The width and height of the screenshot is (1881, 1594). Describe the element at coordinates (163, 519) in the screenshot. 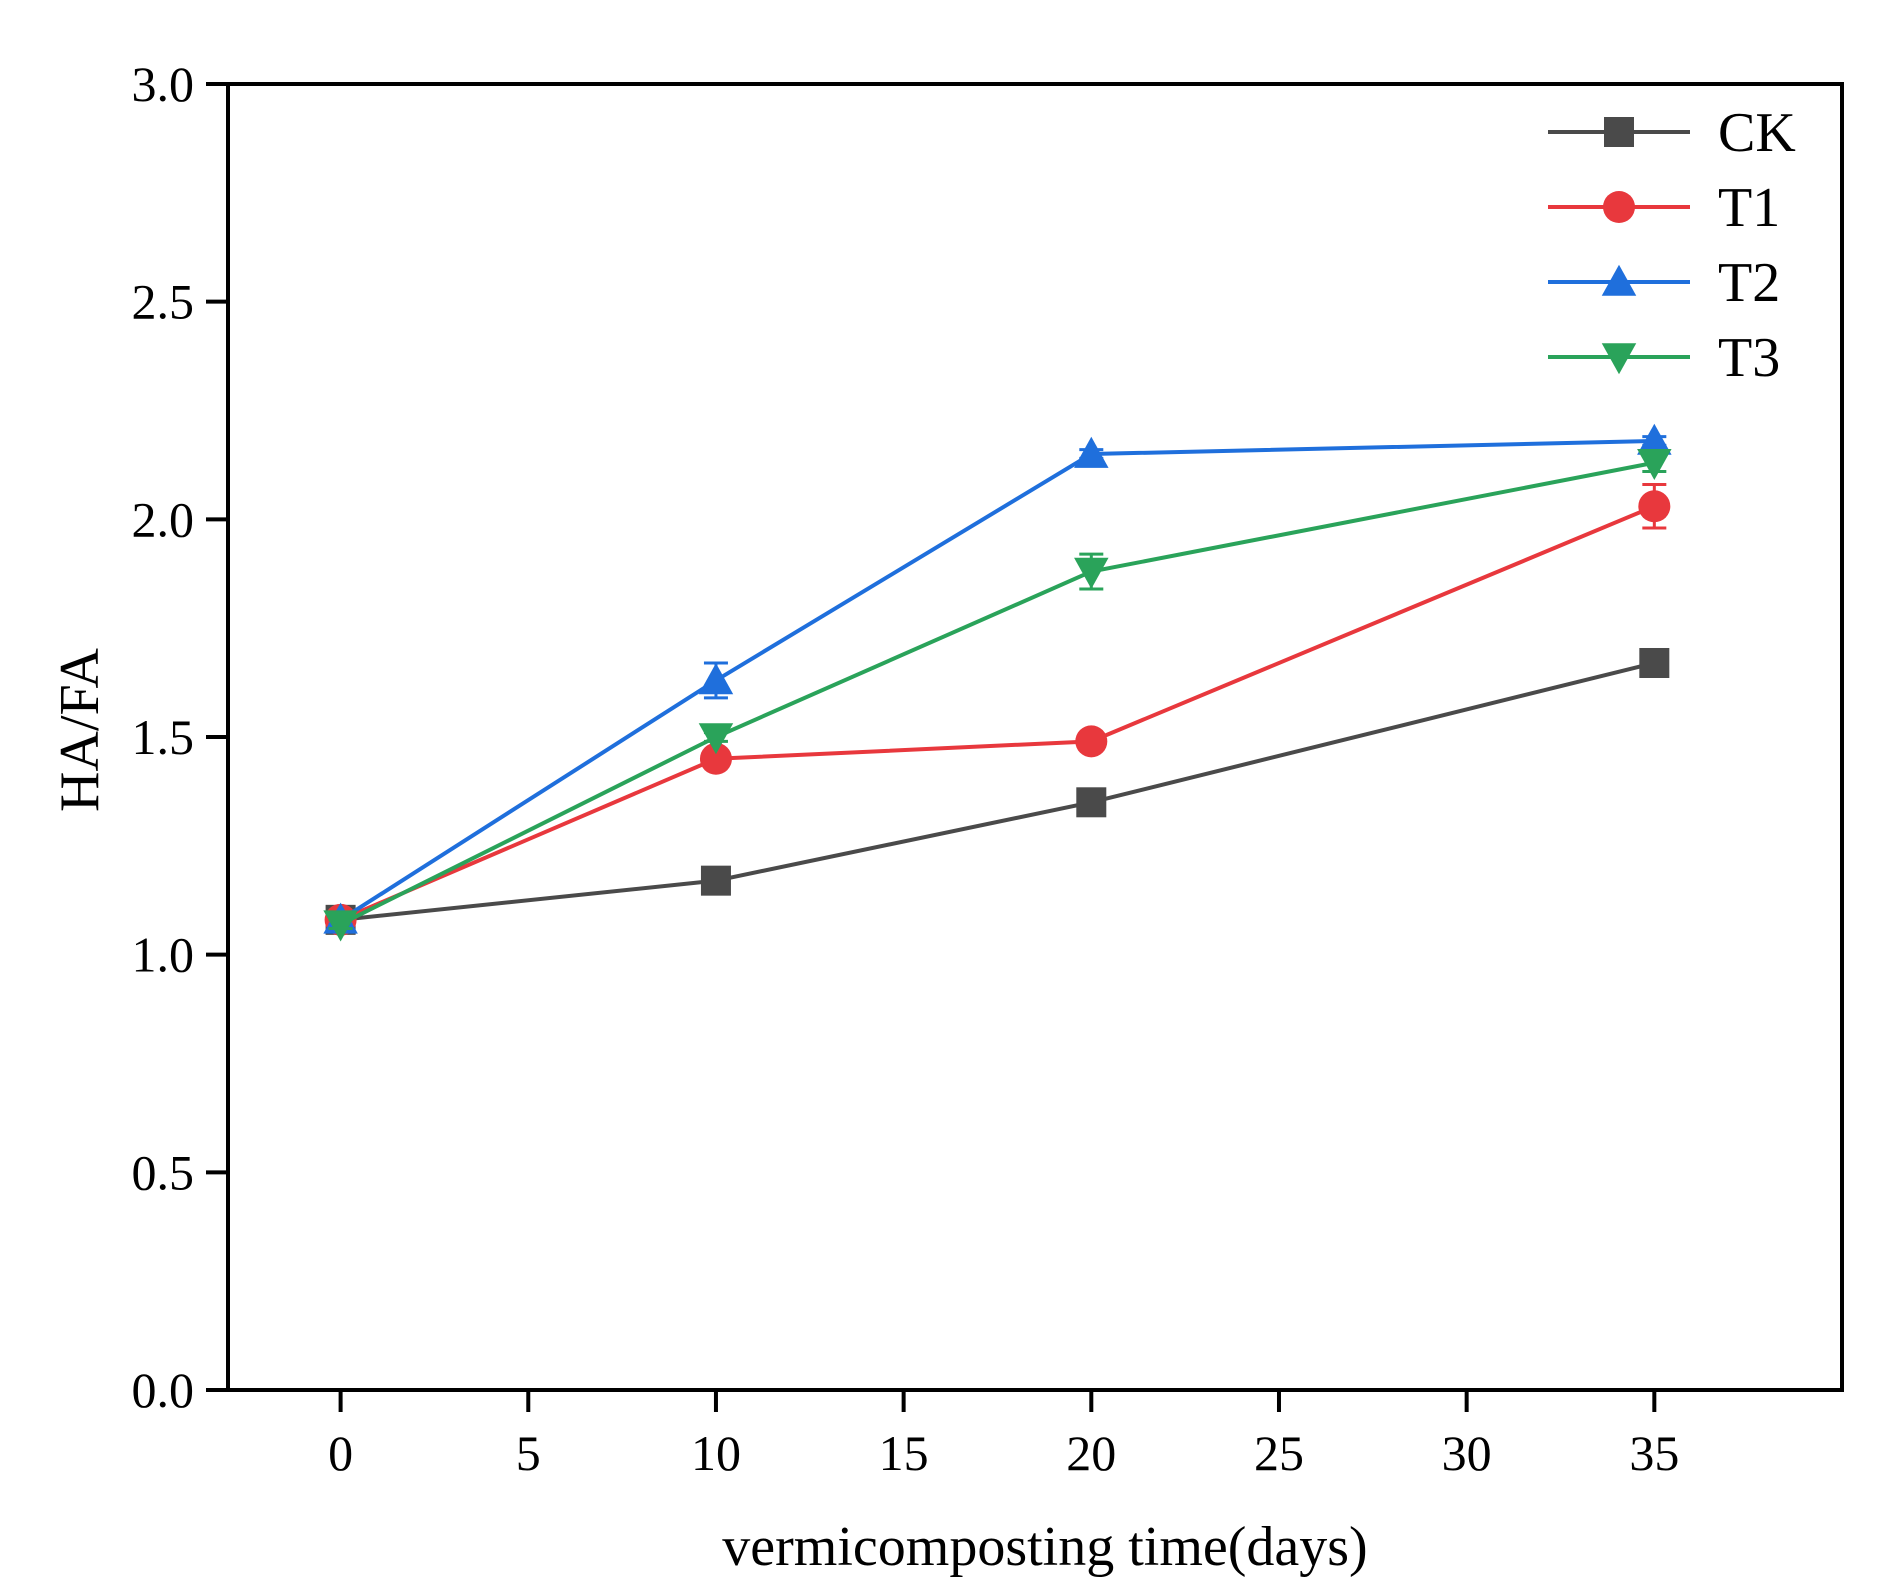

I see `y-tick-label: 2.0` at that location.